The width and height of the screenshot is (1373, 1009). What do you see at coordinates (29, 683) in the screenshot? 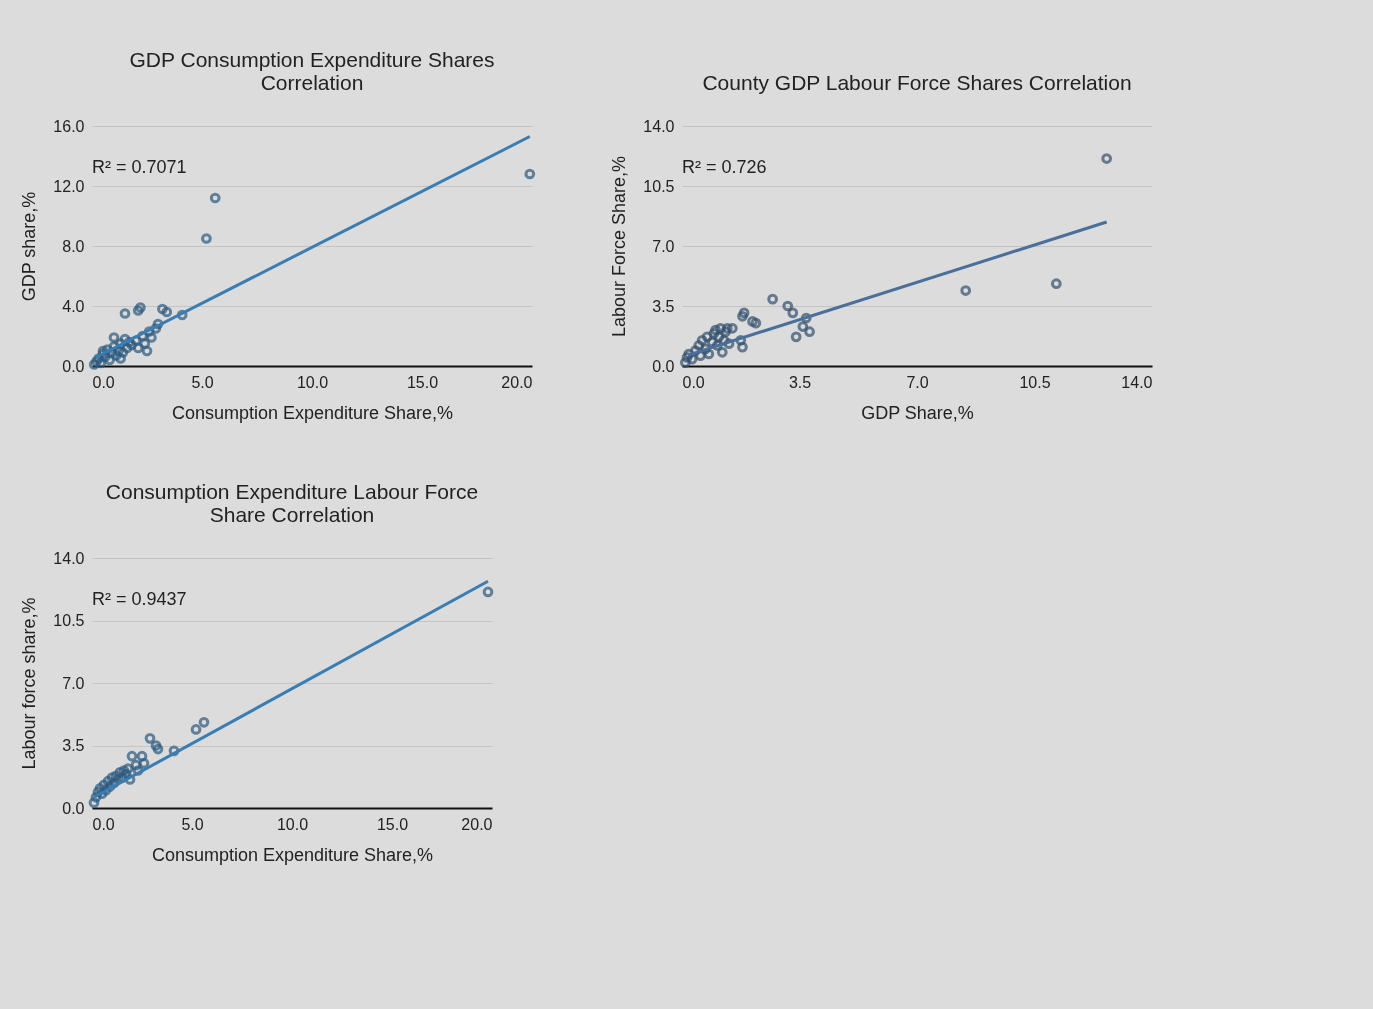
I see `y-axis-title: Labour force share,%` at bounding box center [29, 683].